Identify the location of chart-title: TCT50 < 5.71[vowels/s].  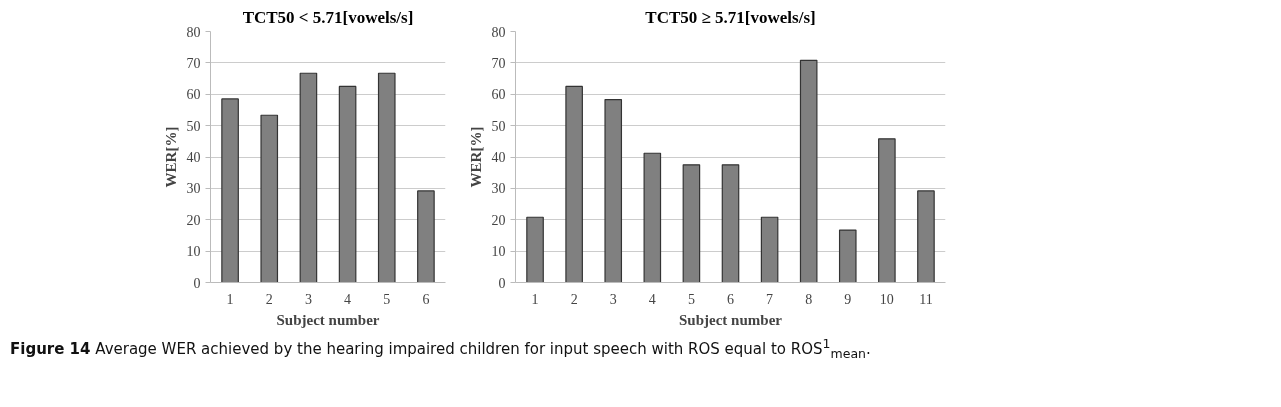
(328, 17).